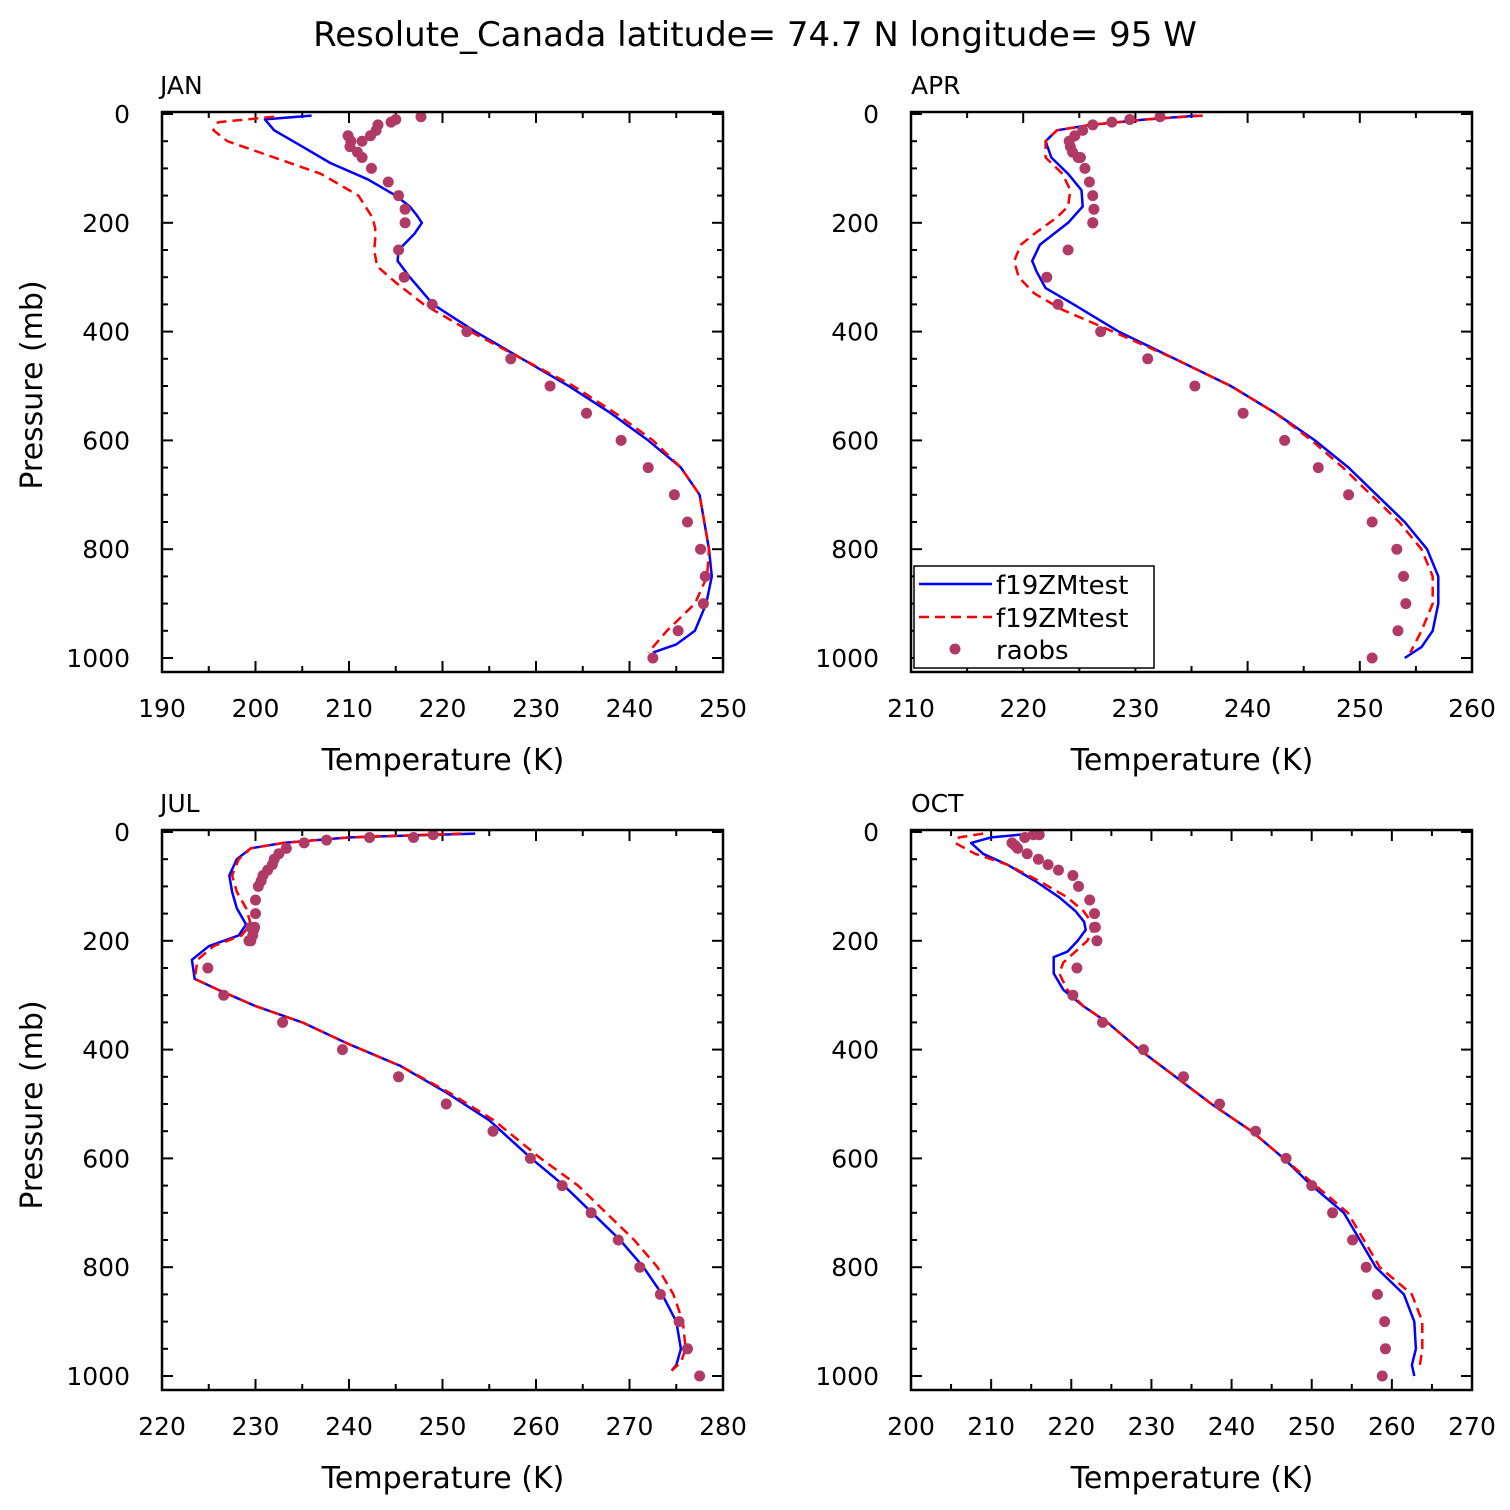 The width and height of the screenshot is (1510, 1510). What do you see at coordinates (180, 85) in the screenshot?
I see `panel-title: JAN` at bounding box center [180, 85].